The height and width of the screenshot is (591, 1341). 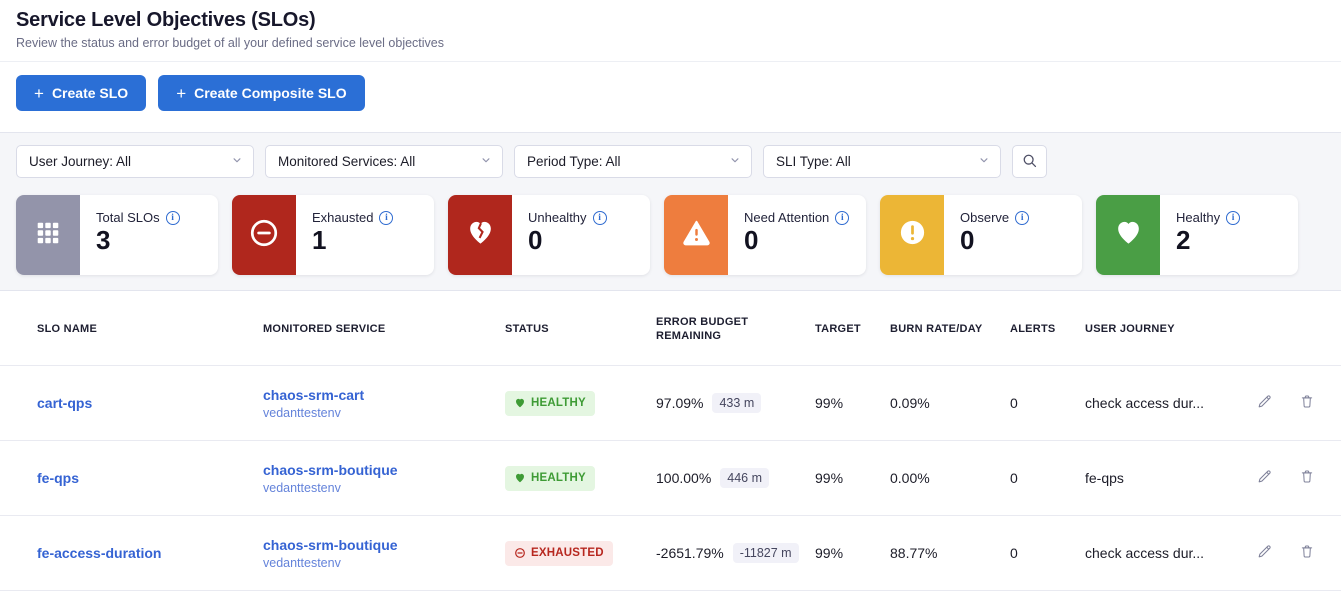 I want to click on minus-circle-badge-icon, so click(x=520, y=553).